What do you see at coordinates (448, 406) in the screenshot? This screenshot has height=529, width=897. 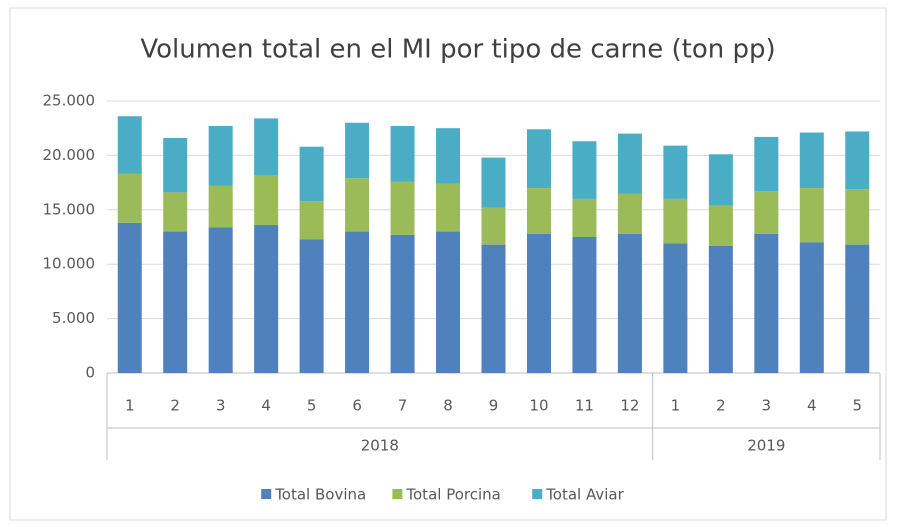 I see `x-tick-label: 8` at bounding box center [448, 406].